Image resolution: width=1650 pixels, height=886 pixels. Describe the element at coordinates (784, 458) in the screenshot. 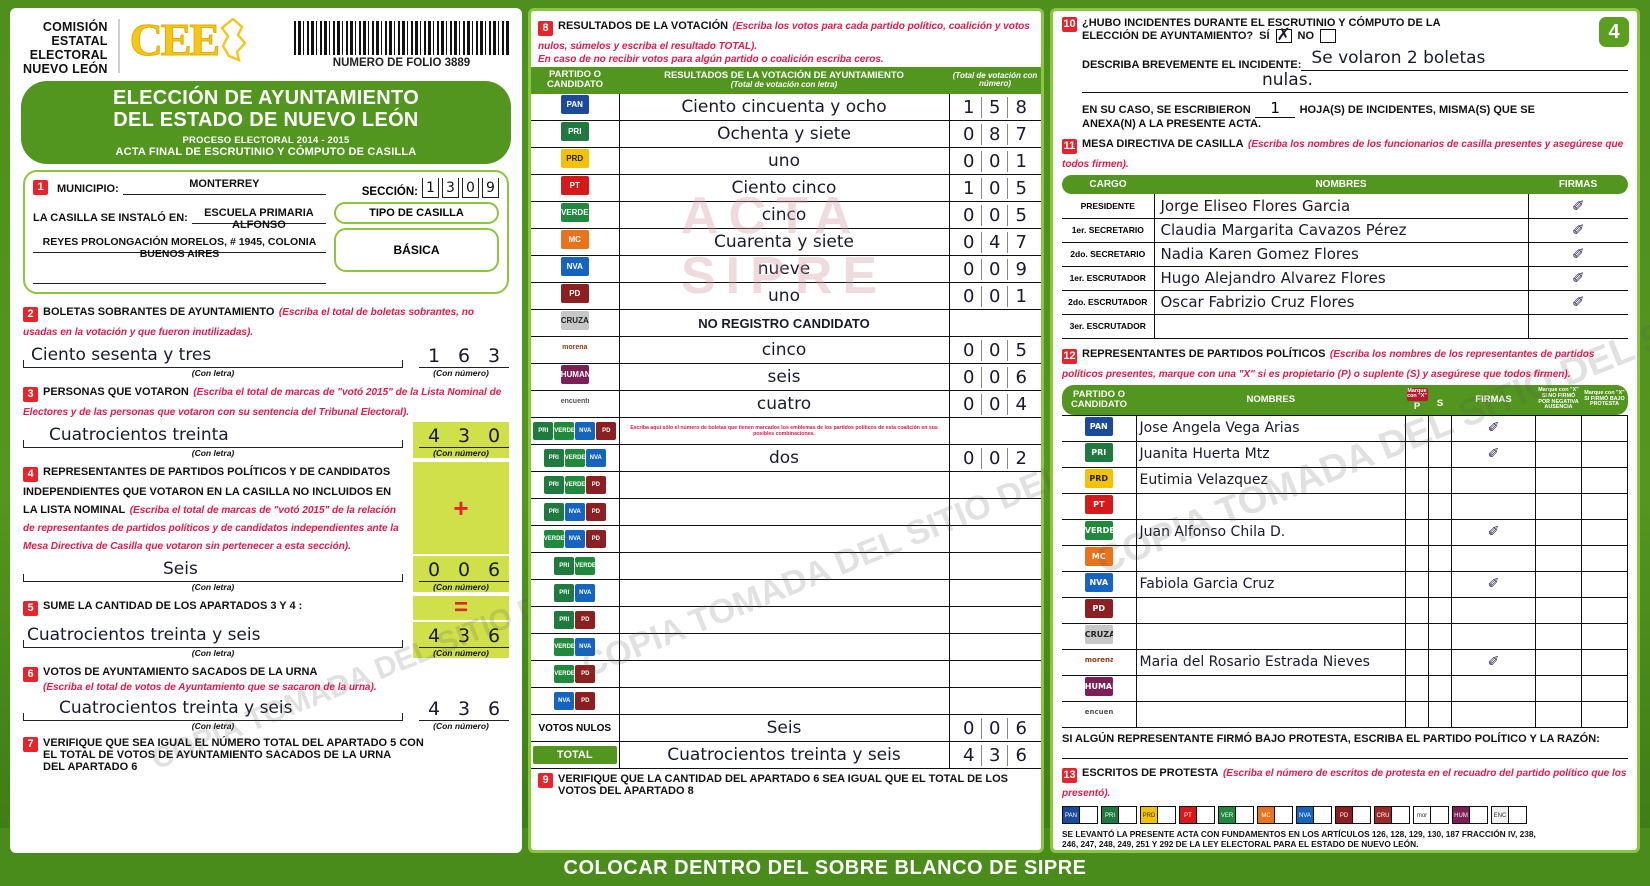

I see `coalition-row-letra: dos` at that location.